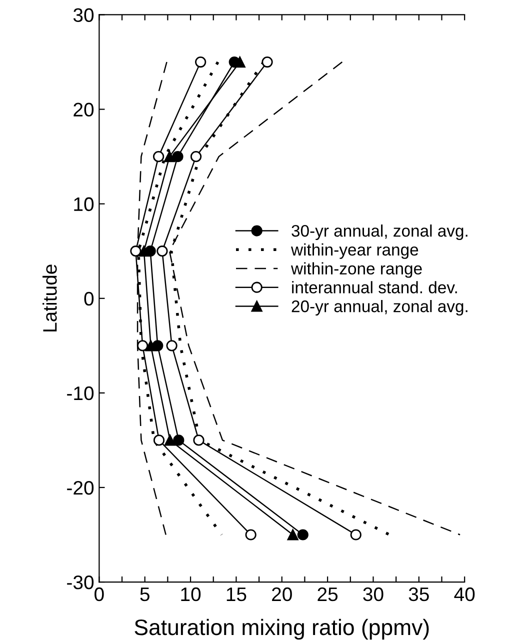 This screenshot has height=641, width=522. What do you see at coordinates (80, 582) in the screenshot?
I see `y-tick-label: -30` at bounding box center [80, 582].